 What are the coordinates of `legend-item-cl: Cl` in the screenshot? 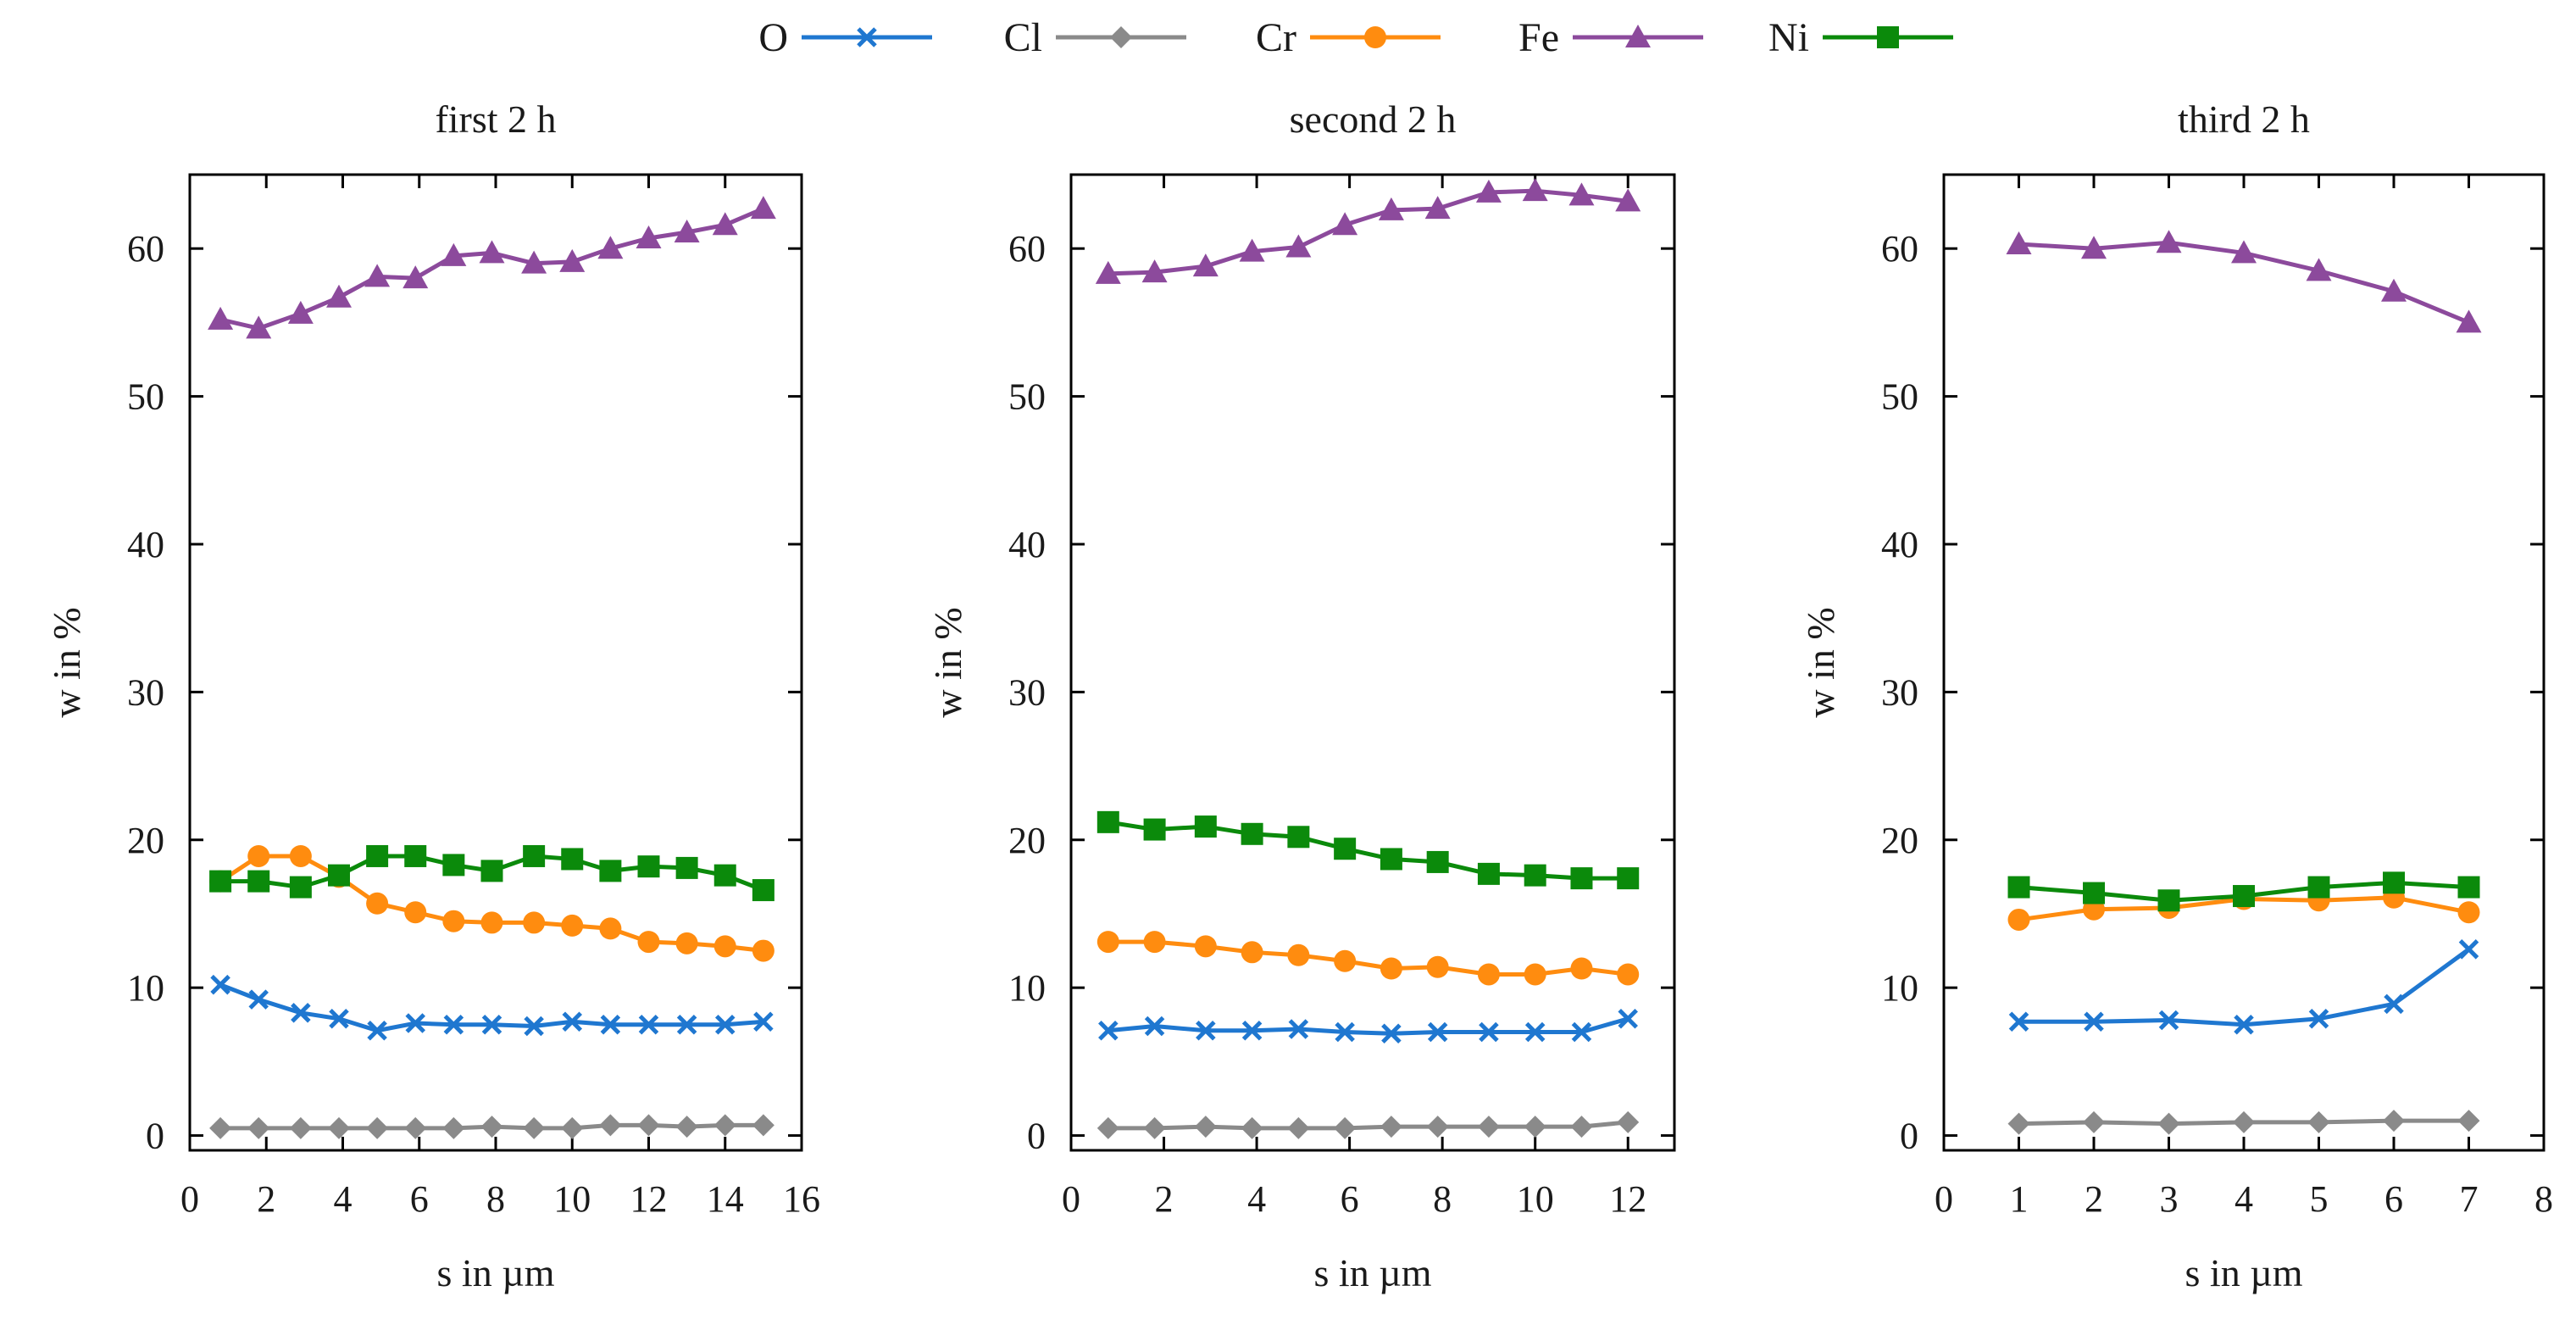 It's located at (1095, 37).